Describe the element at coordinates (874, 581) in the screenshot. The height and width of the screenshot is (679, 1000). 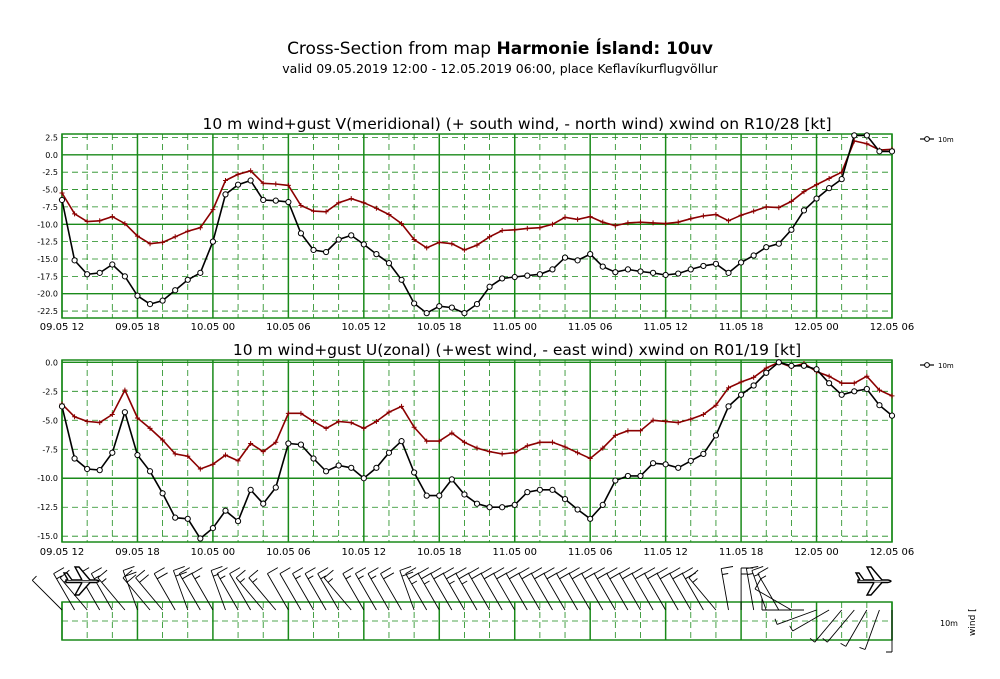
I see `airplane-fuselage` at that location.